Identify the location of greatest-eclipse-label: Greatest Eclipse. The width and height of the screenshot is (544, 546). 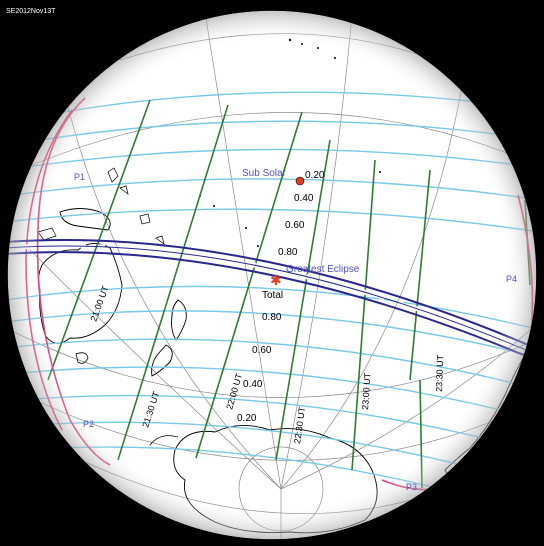
(323, 269).